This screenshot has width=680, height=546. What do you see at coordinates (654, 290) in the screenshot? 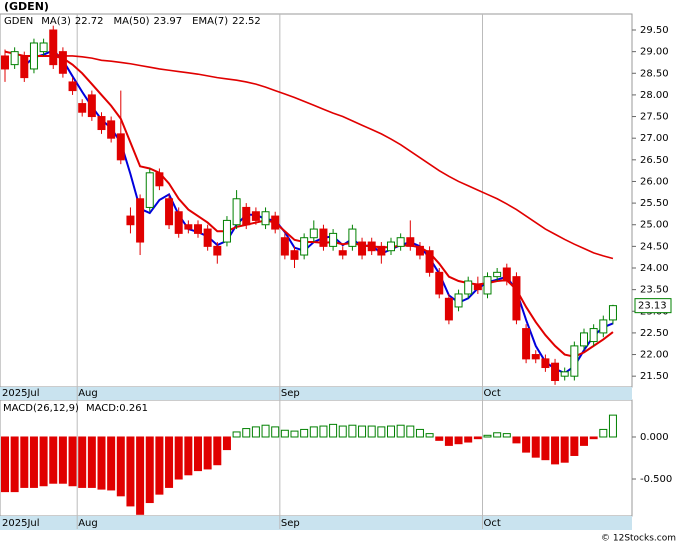
I see `y-tick-label: 23.50` at bounding box center [654, 290].